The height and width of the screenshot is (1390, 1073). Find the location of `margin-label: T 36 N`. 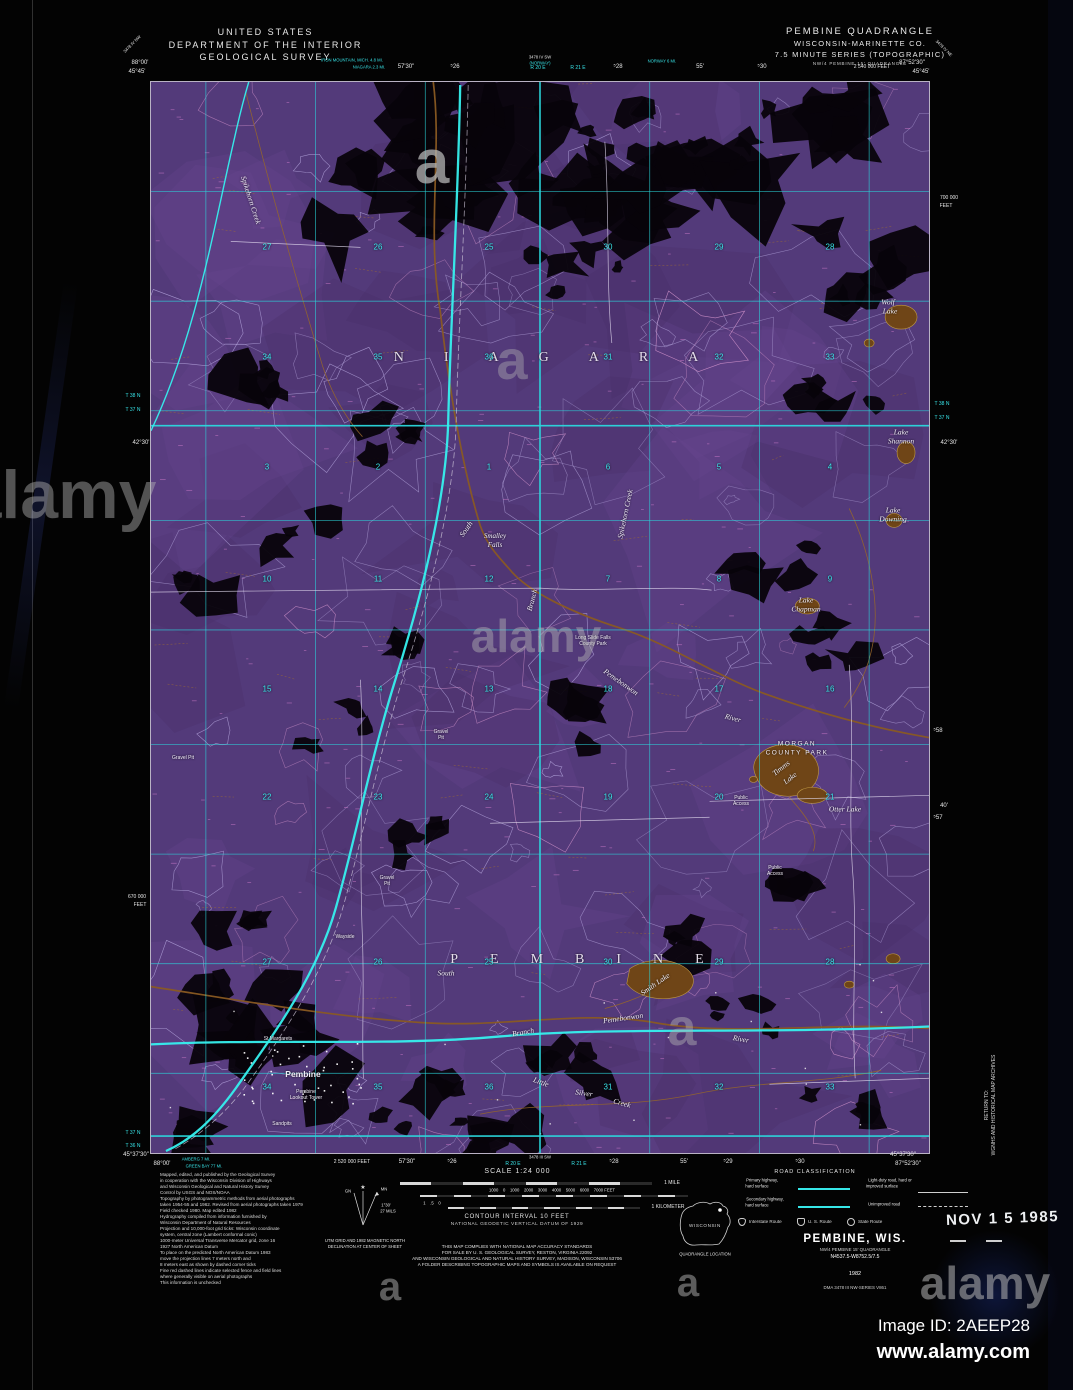

margin-label: T 36 N is located at coordinates (133, 1146).